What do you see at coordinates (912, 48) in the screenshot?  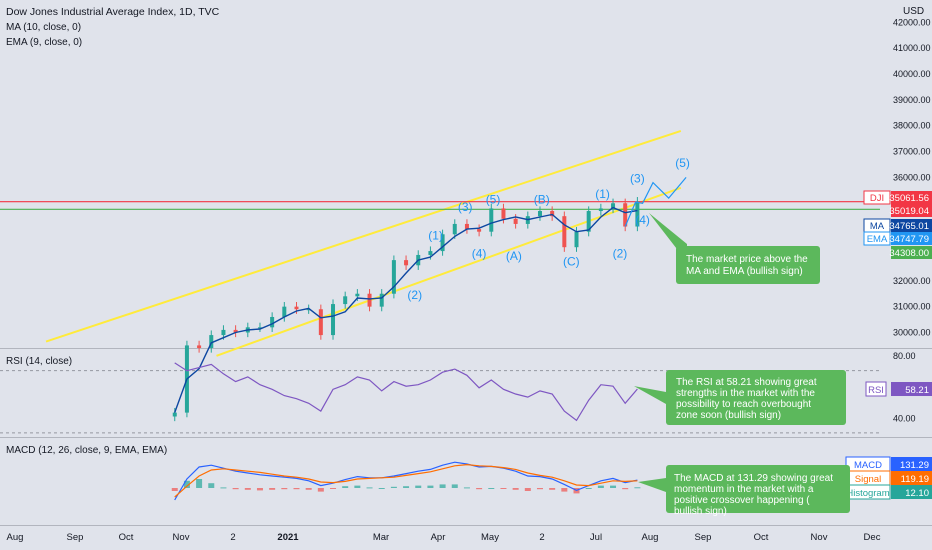 I see `price-tick-label: 41000.00` at bounding box center [912, 48].